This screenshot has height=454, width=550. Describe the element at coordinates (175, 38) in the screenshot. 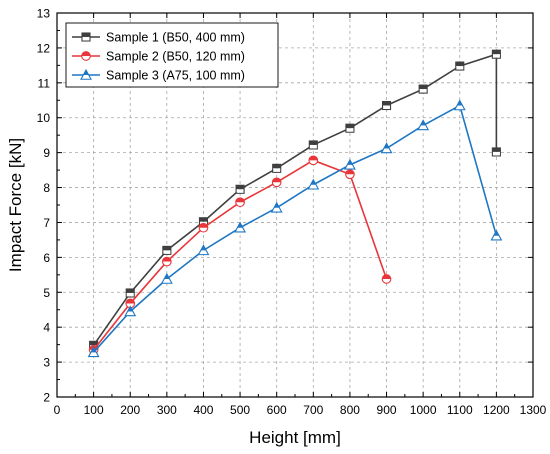

I see `legend-label: Sample 1 (B50, 400 mm)` at that location.